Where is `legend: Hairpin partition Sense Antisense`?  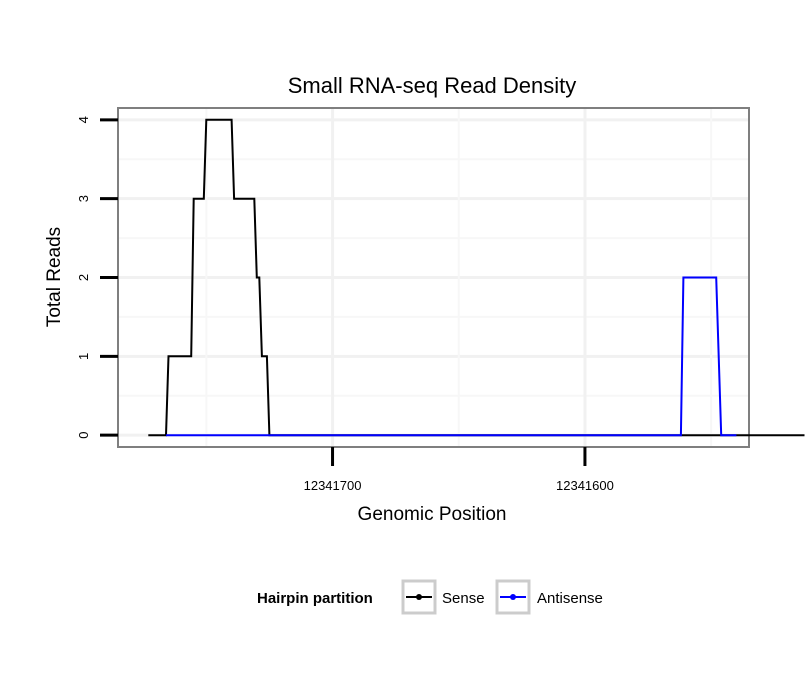
legend: Hairpin partition Sense Antisense is located at coordinates (430, 597).